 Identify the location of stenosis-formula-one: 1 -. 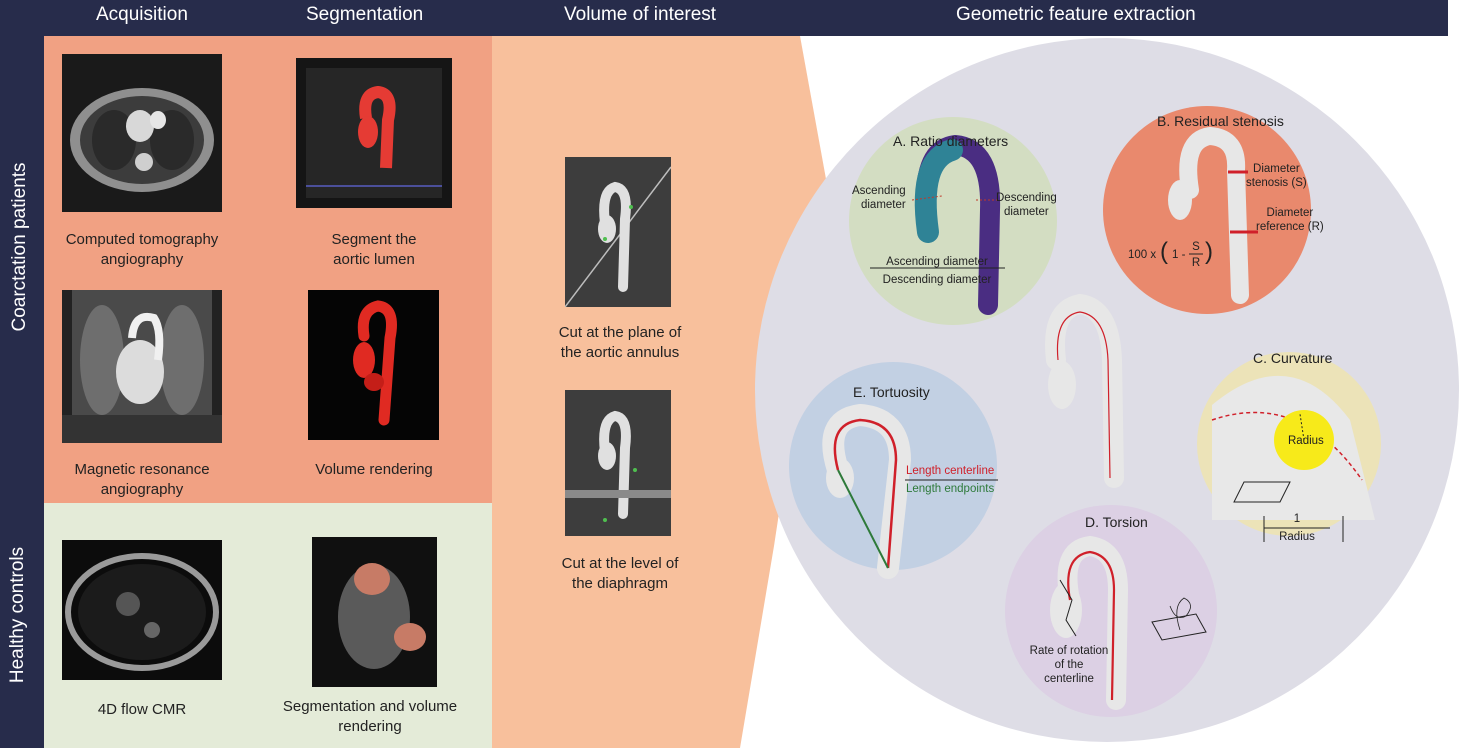
(1179, 255).